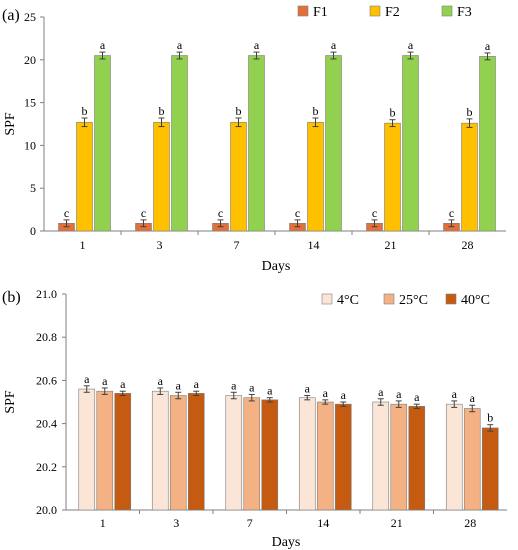  What do you see at coordinates (11, 15) in the screenshot?
I see `panel-label: (a)` at bounding box center [11, 15].